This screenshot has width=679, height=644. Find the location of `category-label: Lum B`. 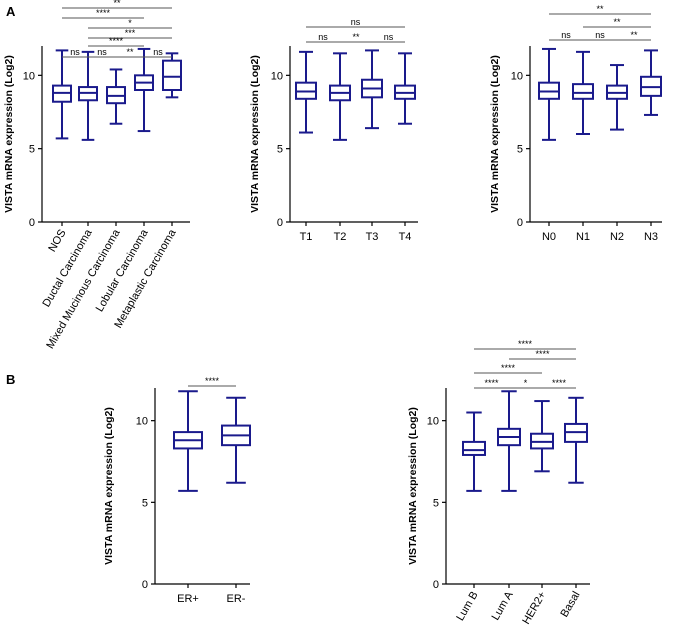

category-label: Lum B is located at coordinates (467, 607).